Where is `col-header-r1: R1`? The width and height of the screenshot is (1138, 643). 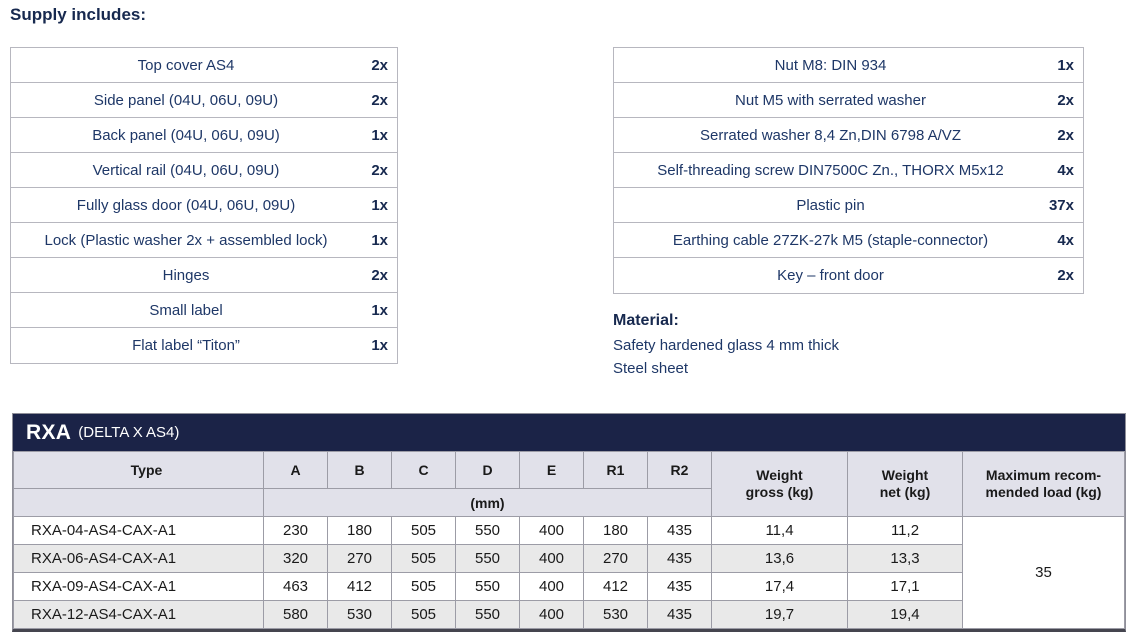 col-header-r1: R1 is located at coordinates (615, 470).